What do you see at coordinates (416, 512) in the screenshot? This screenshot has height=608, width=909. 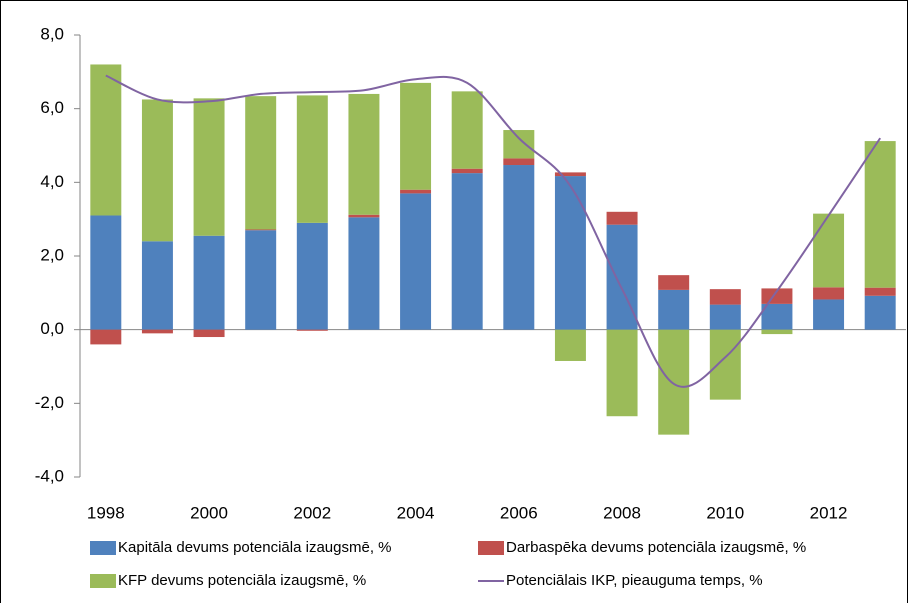 I see `x-tick-label: 2004` at bounding box center [416, 512].